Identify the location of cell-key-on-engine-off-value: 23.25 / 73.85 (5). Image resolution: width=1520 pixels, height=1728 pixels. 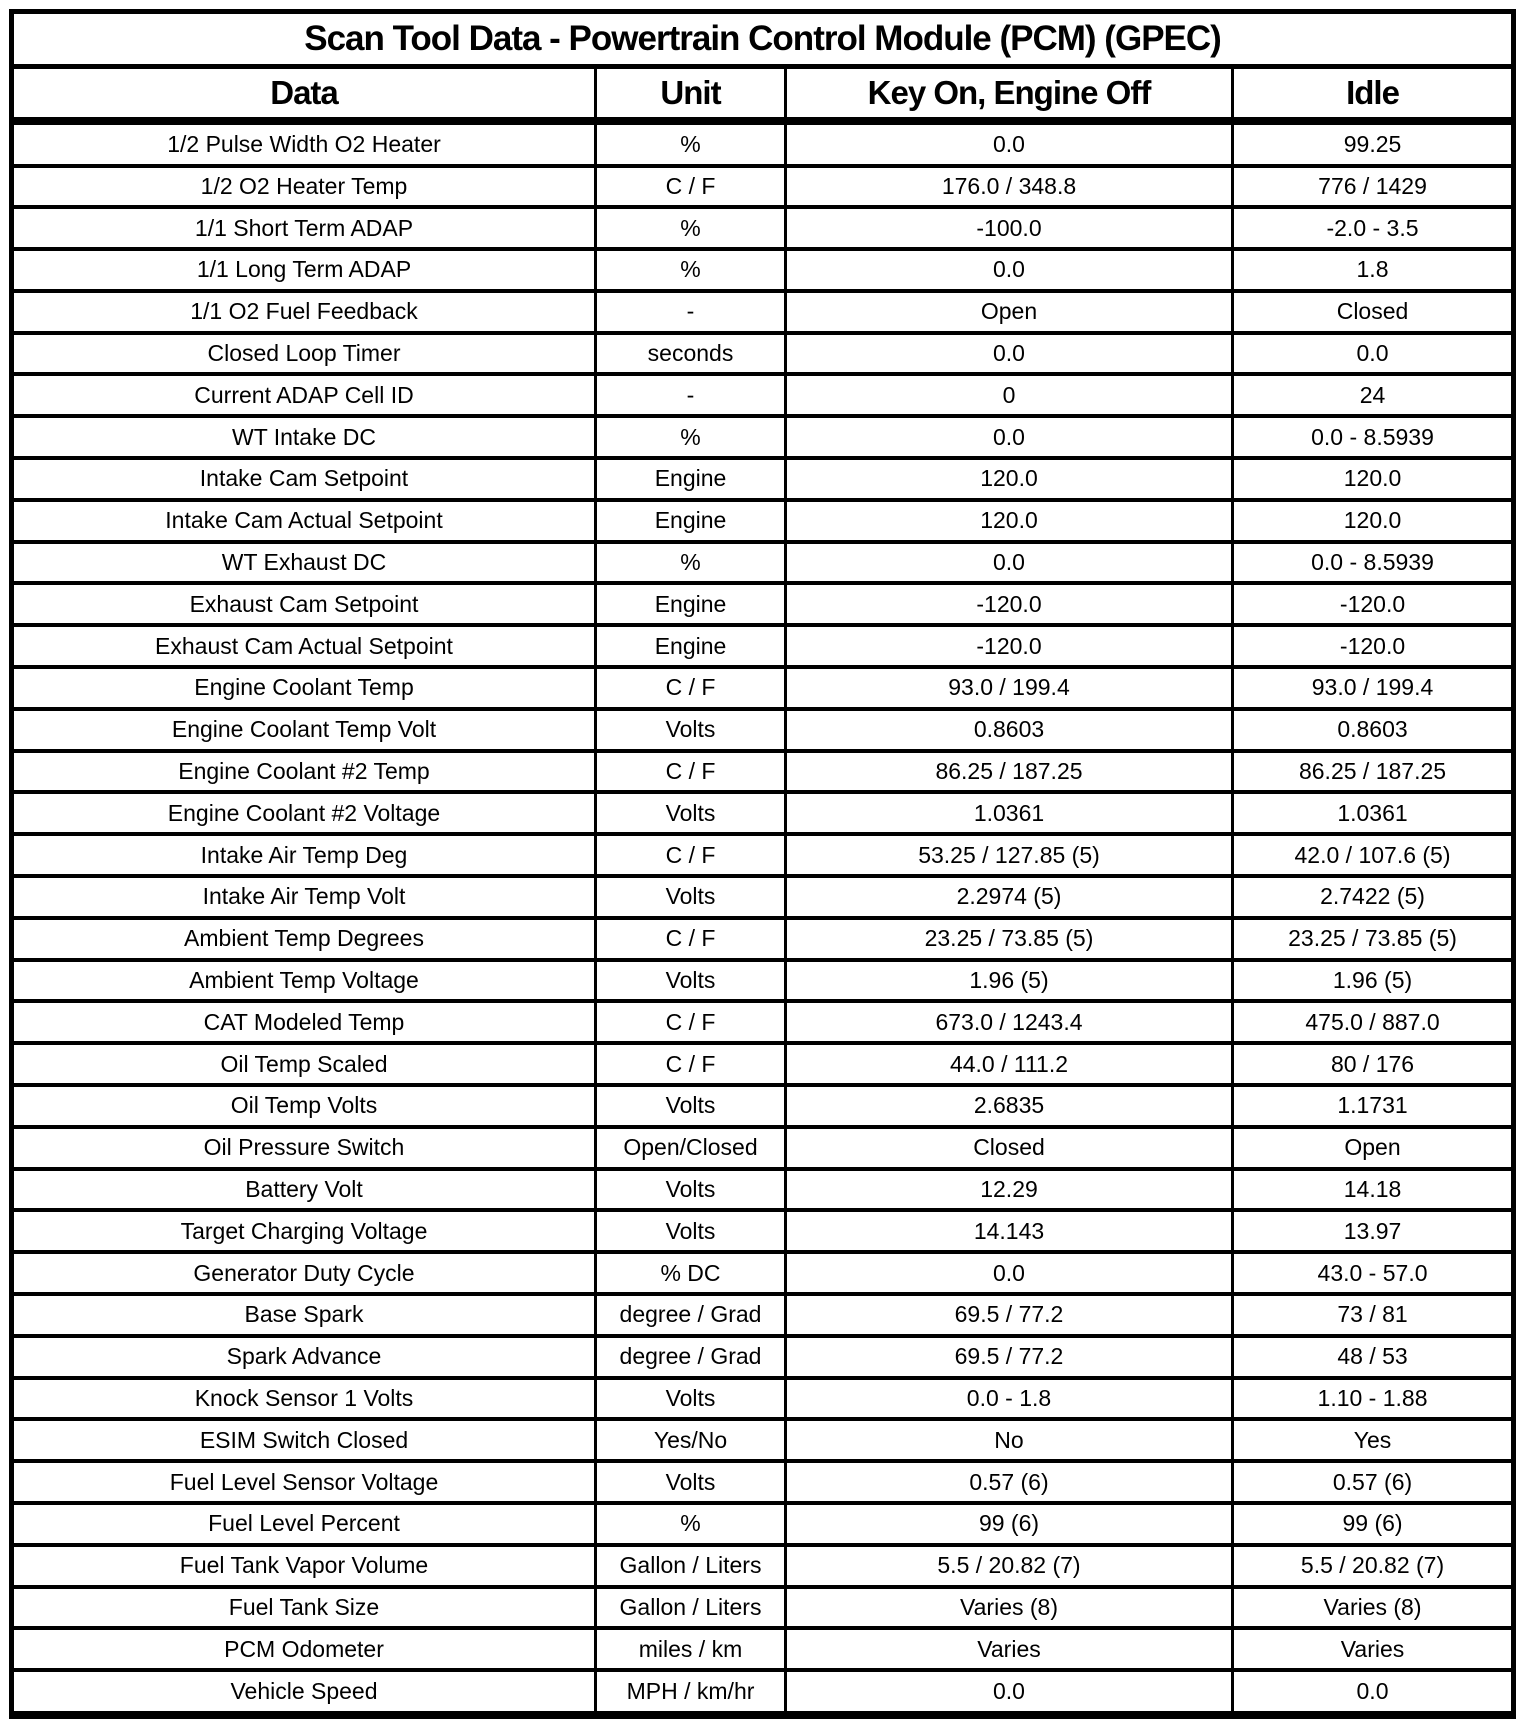
(1009, 938).